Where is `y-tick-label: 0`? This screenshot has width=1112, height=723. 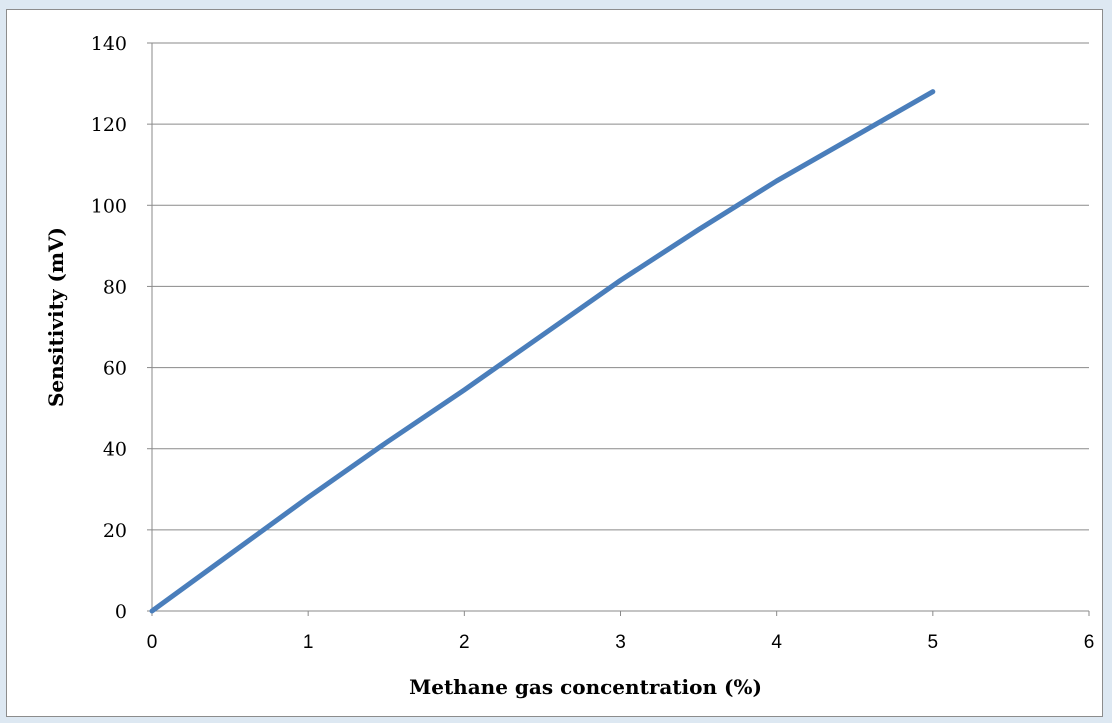 y-tick-label: 0 is located at coordinates (121, 612).